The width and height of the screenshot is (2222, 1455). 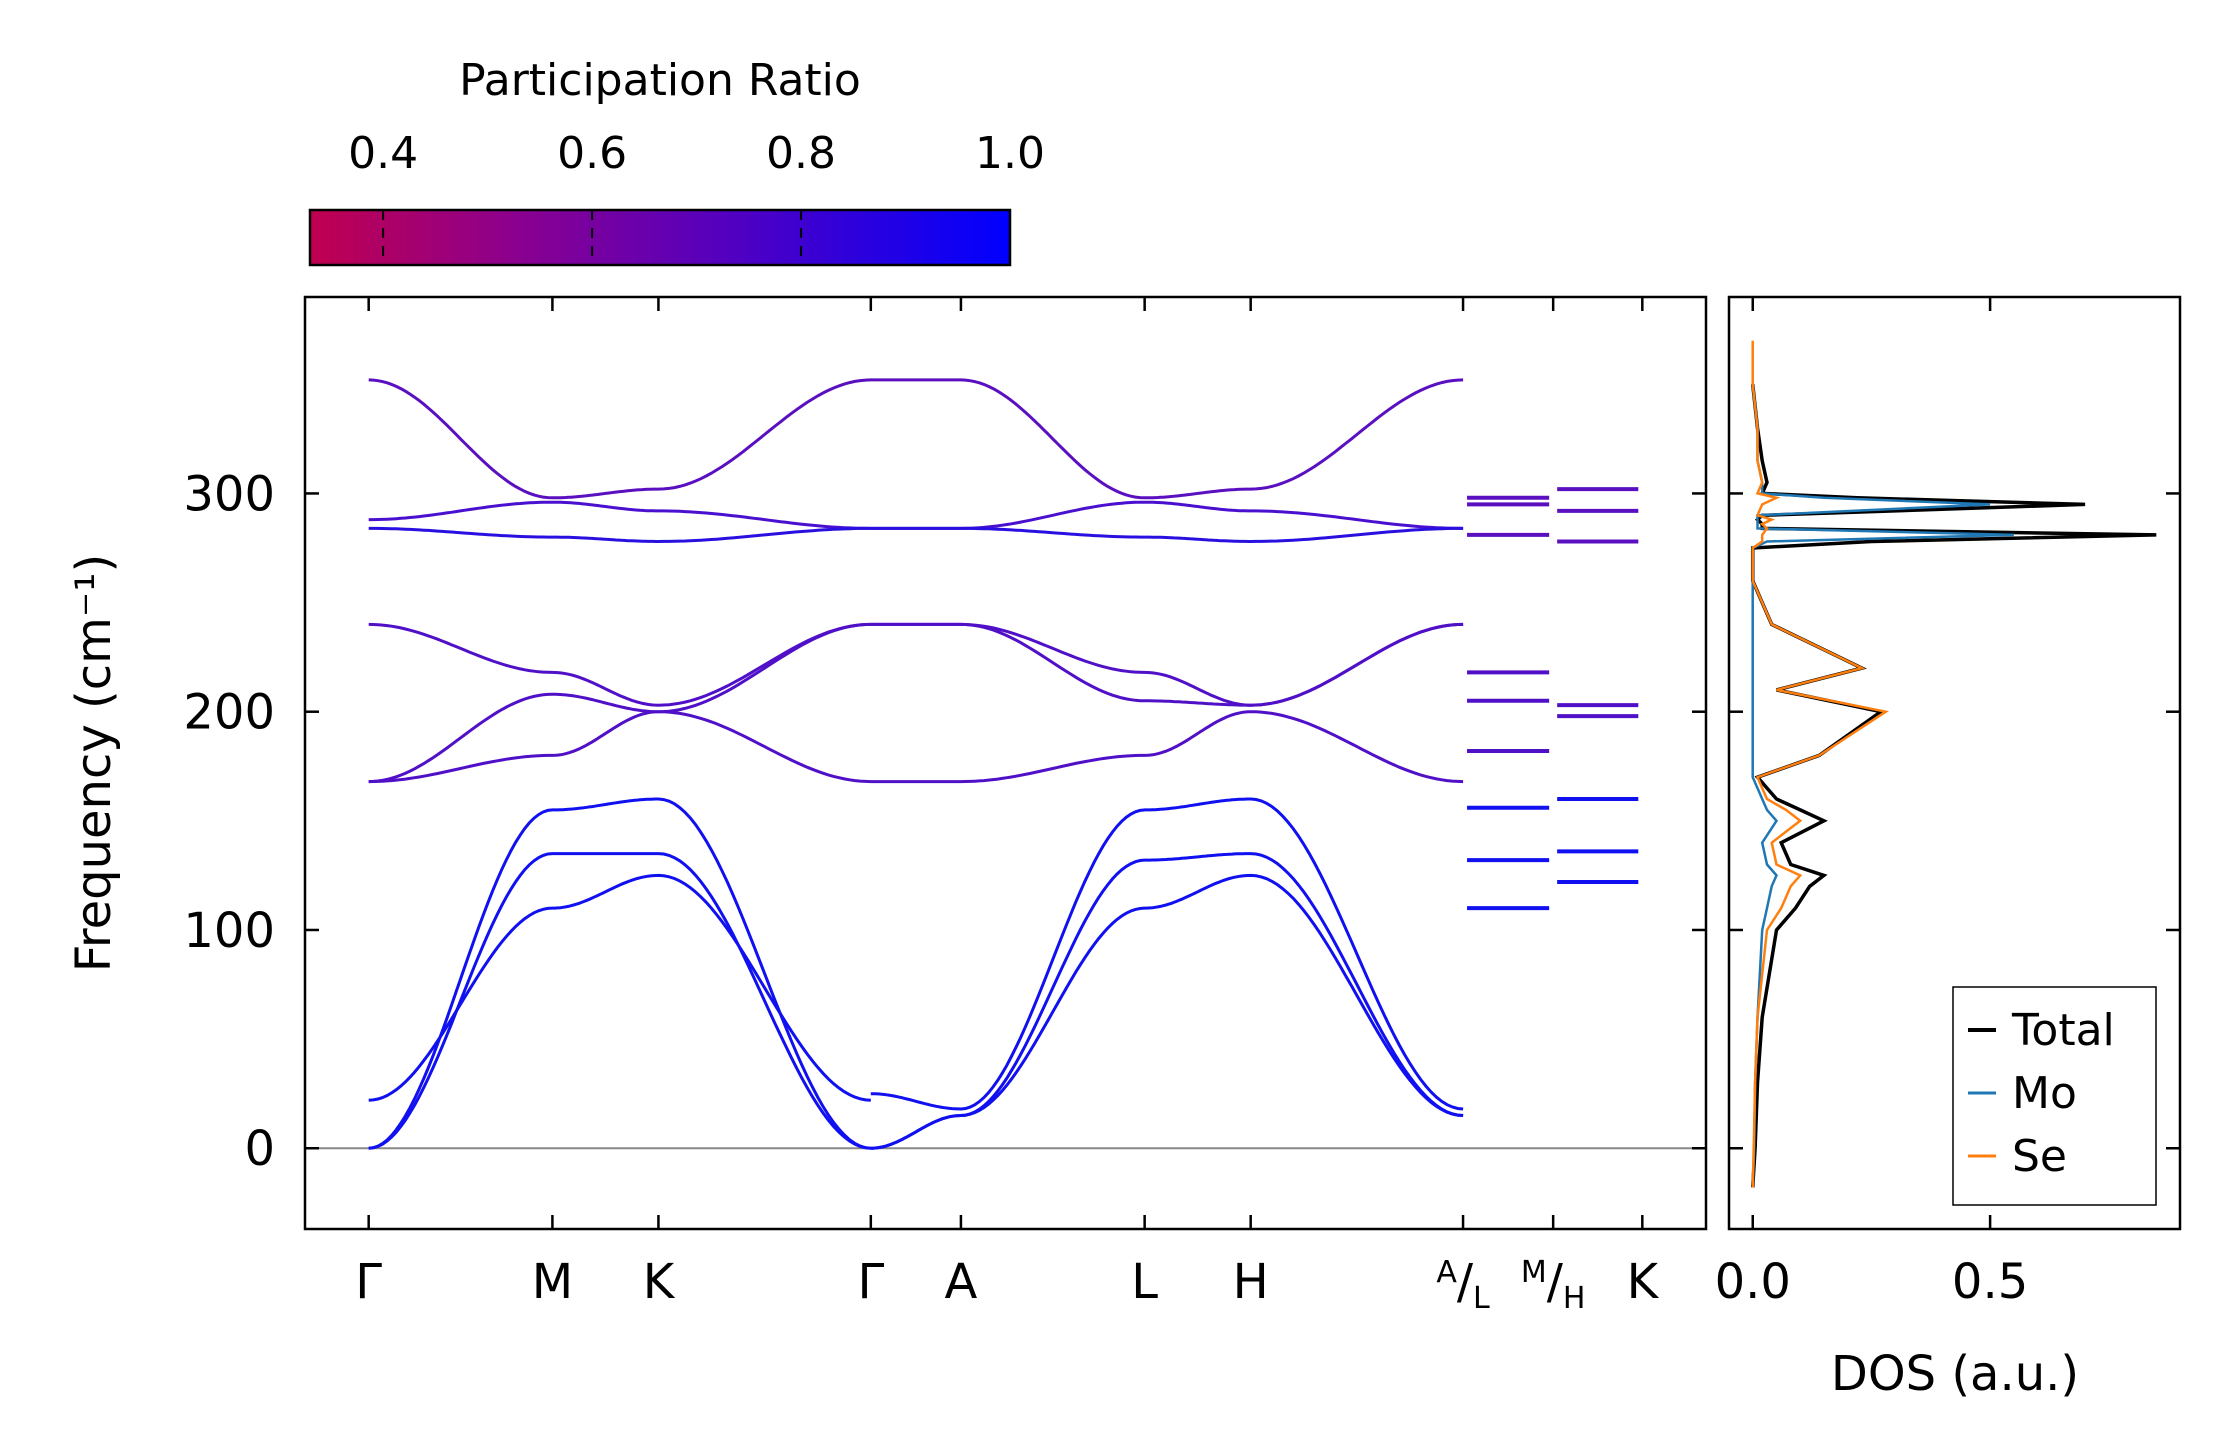 I want to click on dos-x-tick-label: 0.5, so click(x=1990, y=1282).